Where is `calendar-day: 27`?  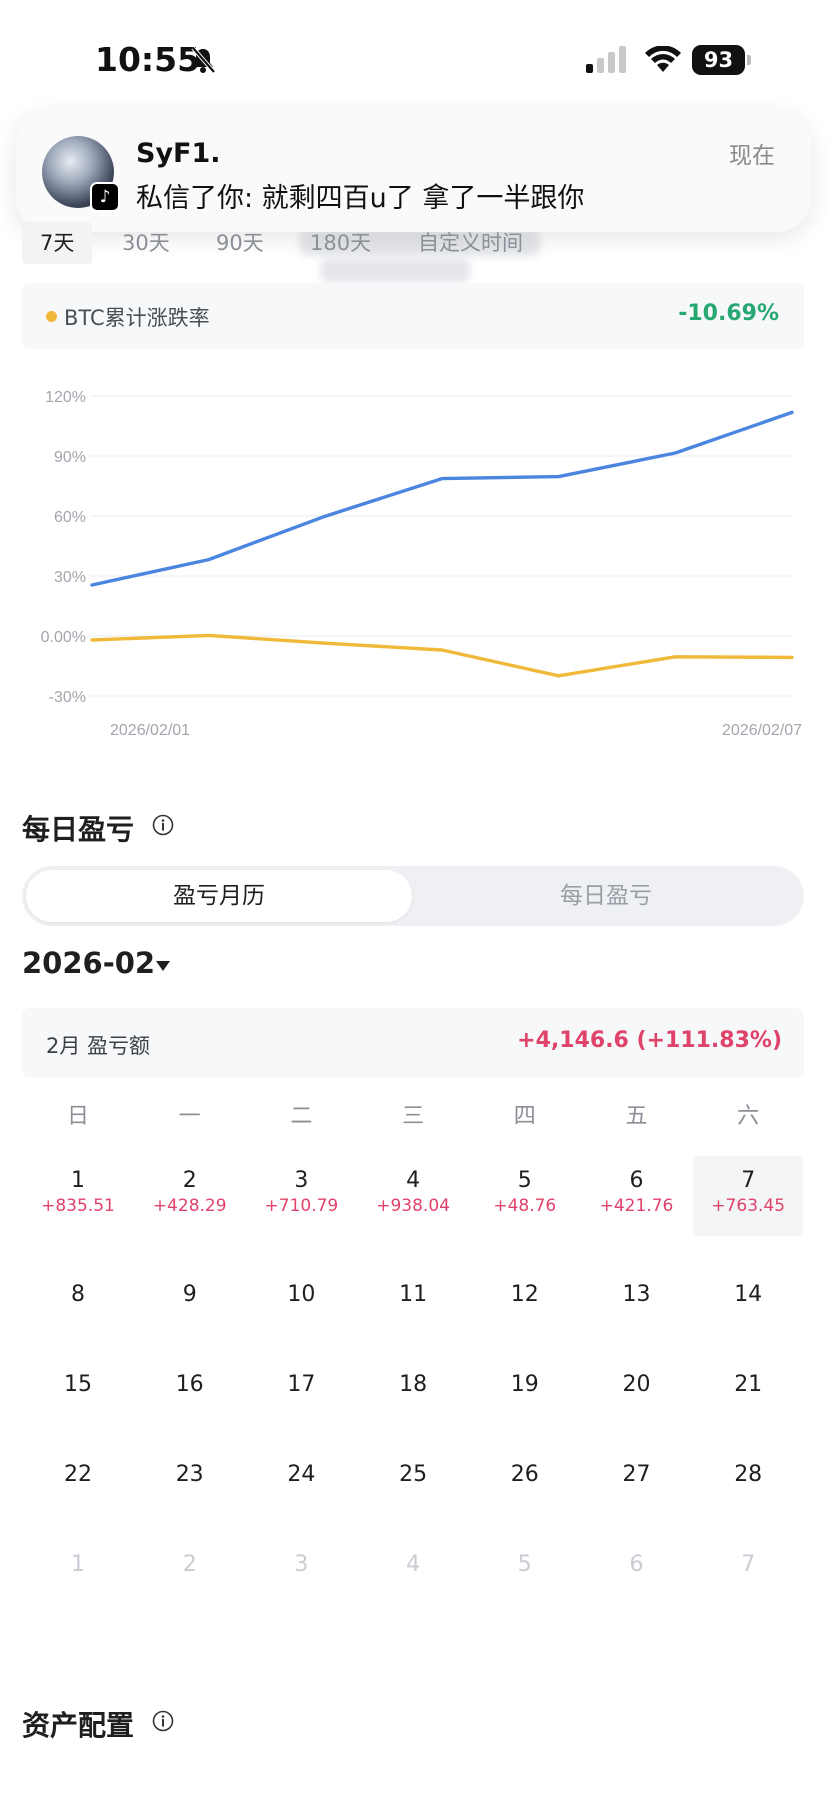
calendar-day: 27 is located at coordinates (637, 1492).